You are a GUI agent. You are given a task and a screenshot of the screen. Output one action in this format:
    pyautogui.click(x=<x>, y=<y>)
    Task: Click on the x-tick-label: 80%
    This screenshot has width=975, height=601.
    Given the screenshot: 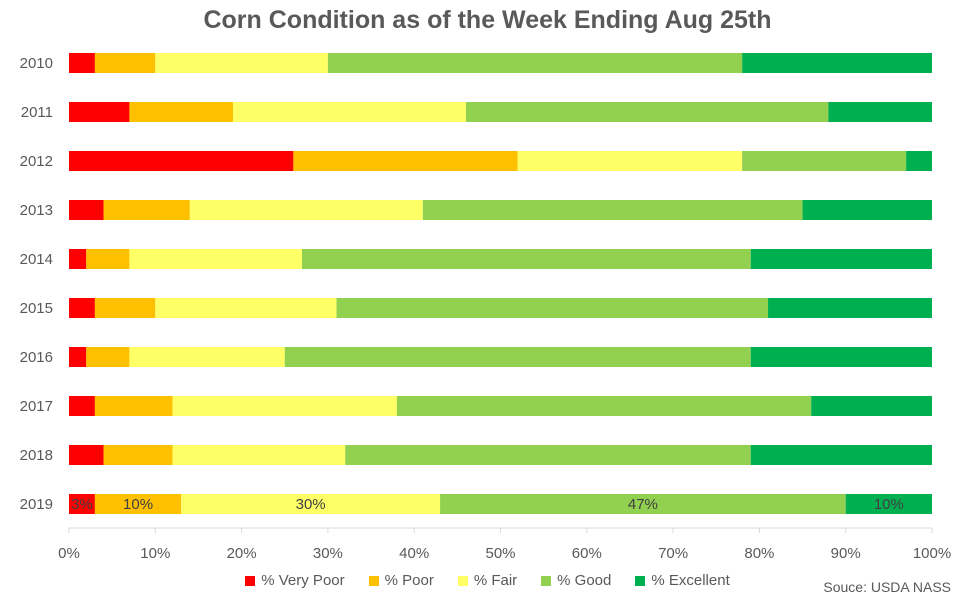 What is the action you would take?
    pyautogui.click(x=759, y=553)
    